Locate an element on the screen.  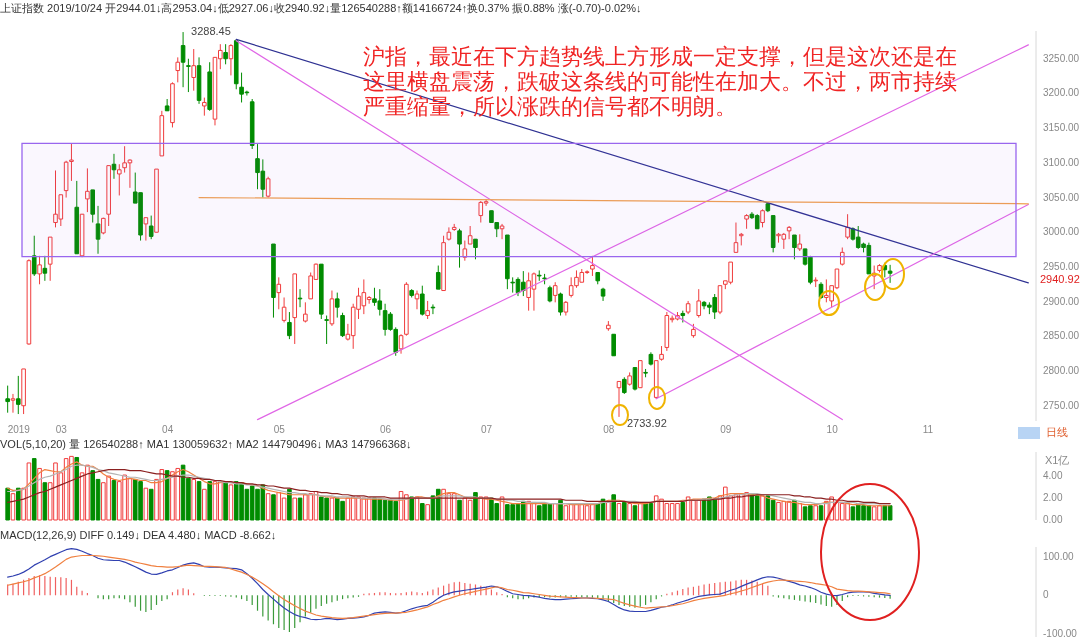
chart-title: MACD(12,26,9) DIFF 0.149↓ DEA 4.480↓ MACD -8.662↓ is located at coordinates (138, 534).